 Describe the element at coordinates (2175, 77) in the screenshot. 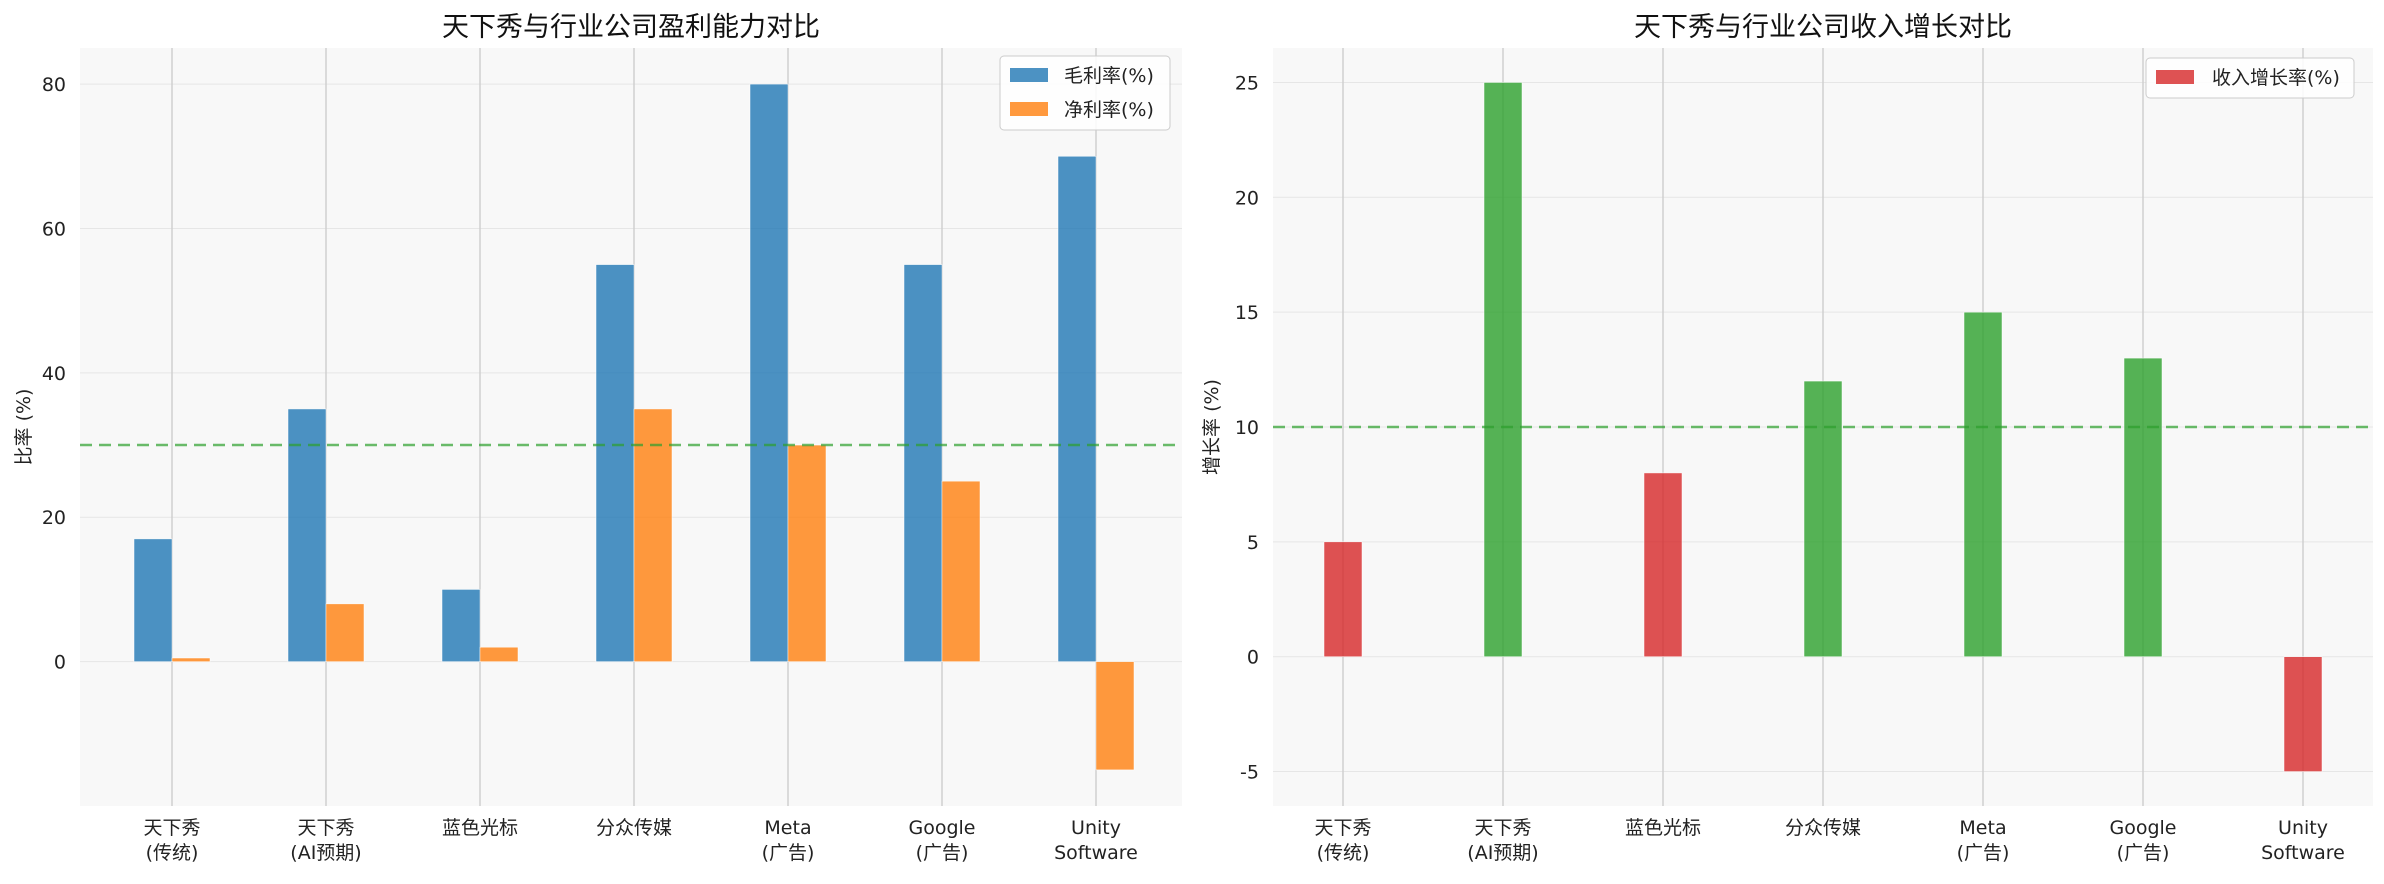

I see `legend-swatch-revenue-growth` at that location.